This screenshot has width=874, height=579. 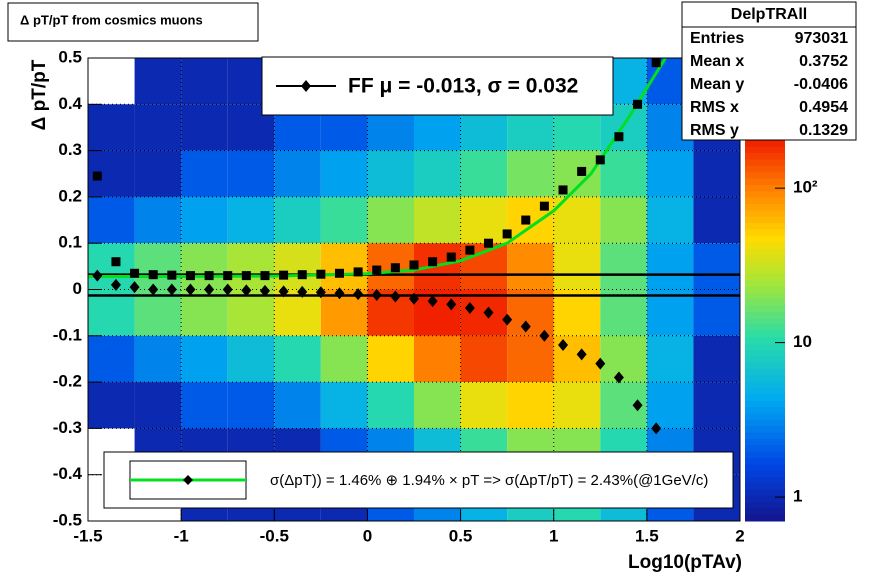 I want to click on y-tick-label: -0.1, so click(x=67, y=334).